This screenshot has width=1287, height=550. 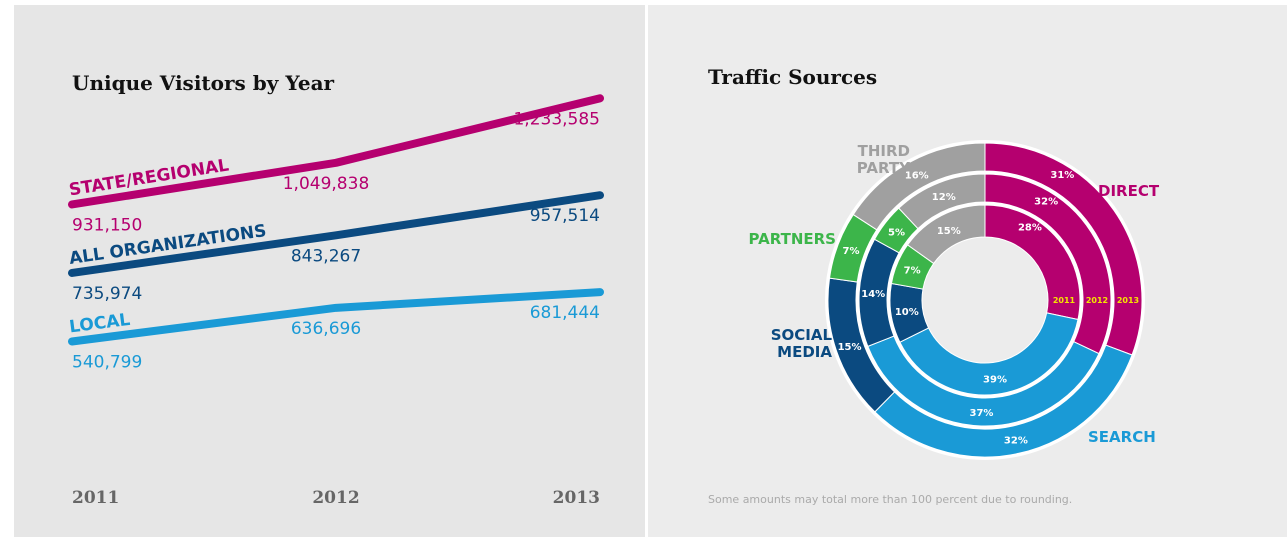 What do you see at coordinates (326, 256) in the screenshot?
I see `value-label: 843,267` at bounding box center [326, 256].